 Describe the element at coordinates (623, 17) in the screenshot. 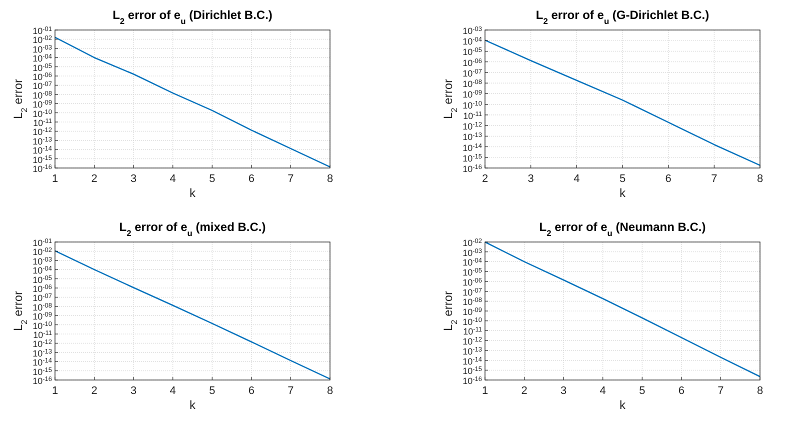

I see `chart-title: L$_{2}$ error of e$_{u}$ (G-Dirichlet B.C.)` at that location.